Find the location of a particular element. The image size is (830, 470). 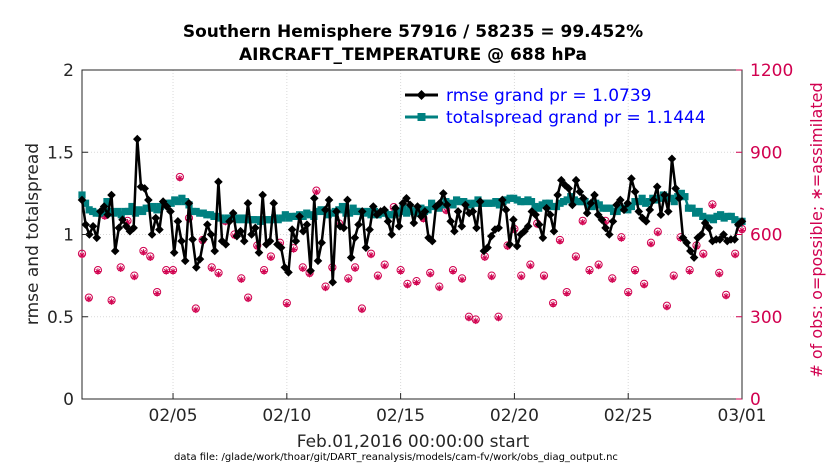

x-tick-label: 02/15 is located at coordinates (400, 416).